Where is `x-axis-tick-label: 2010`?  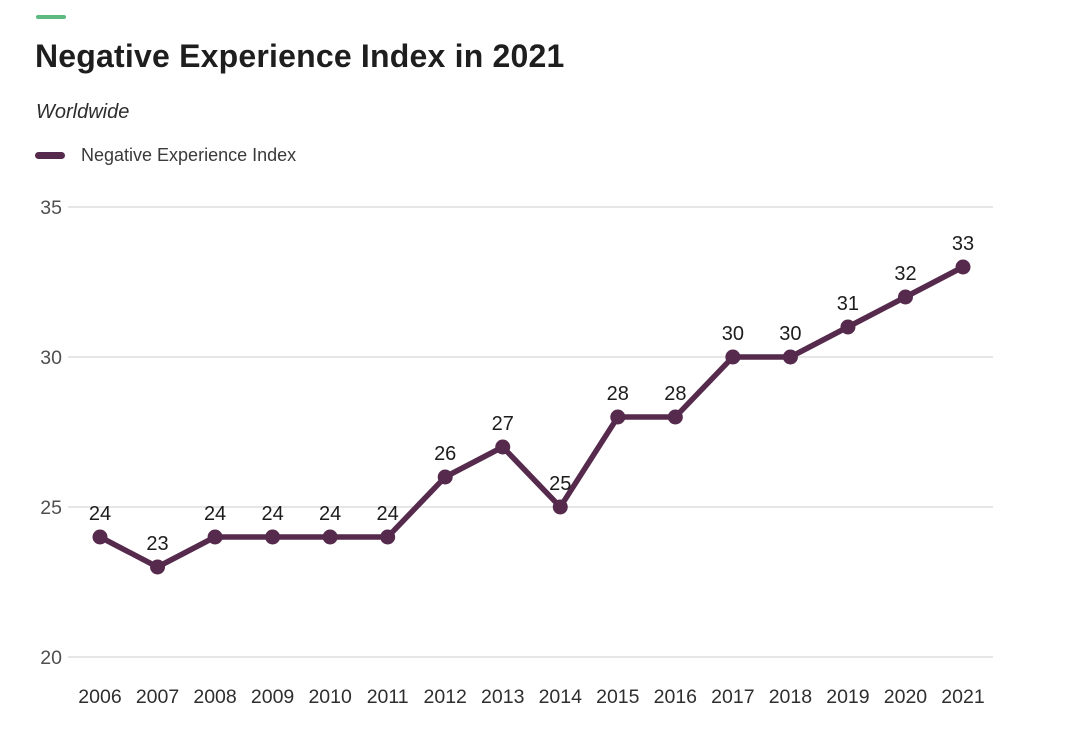
x-axis-tick-label: 2010 is located at coordinates (330, 697).